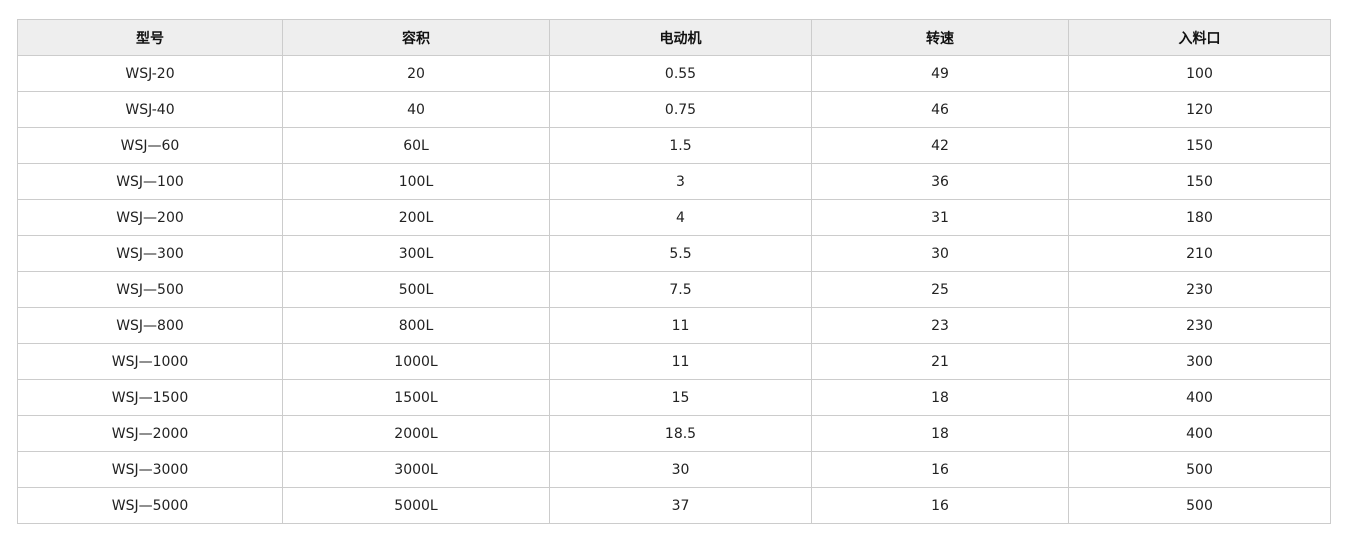  What do you see at coordinates (1199, 361) in the screenshot?
I see `table-cell: 300` at bounding box center [1199, 361].